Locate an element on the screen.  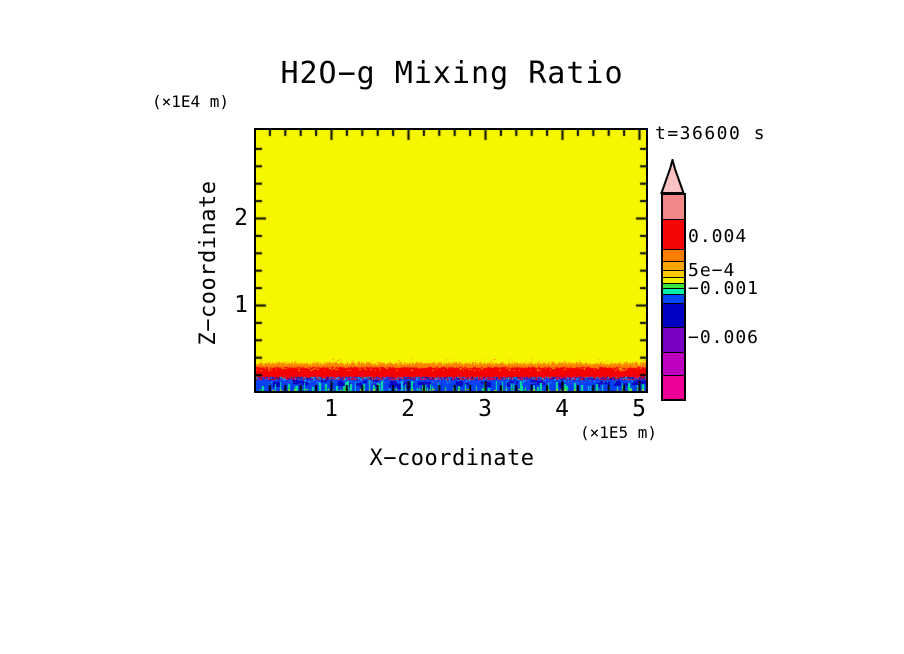
colorbar-level-label: 0.004 is located at coordinates (718, 236).